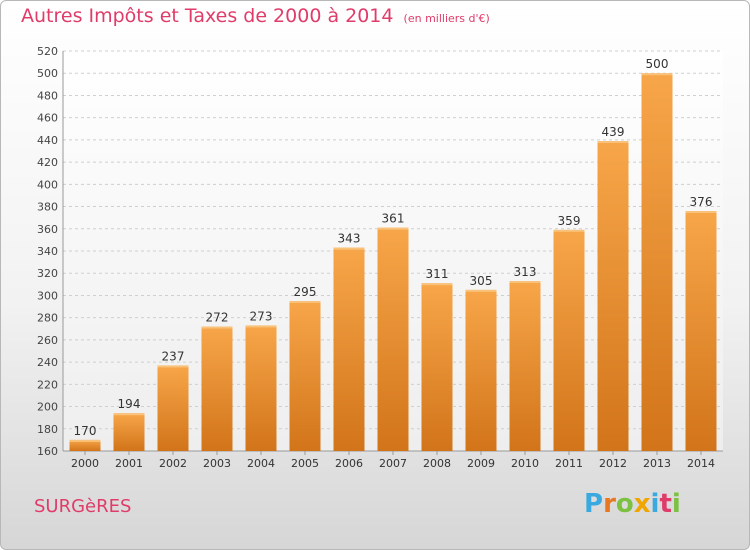 The width and height of the screenshot is (750, 550). What do you see at coordinates (47, 73) in the screenshot?
I see `y-tick-label: 500` at bounding box center [47, 73].